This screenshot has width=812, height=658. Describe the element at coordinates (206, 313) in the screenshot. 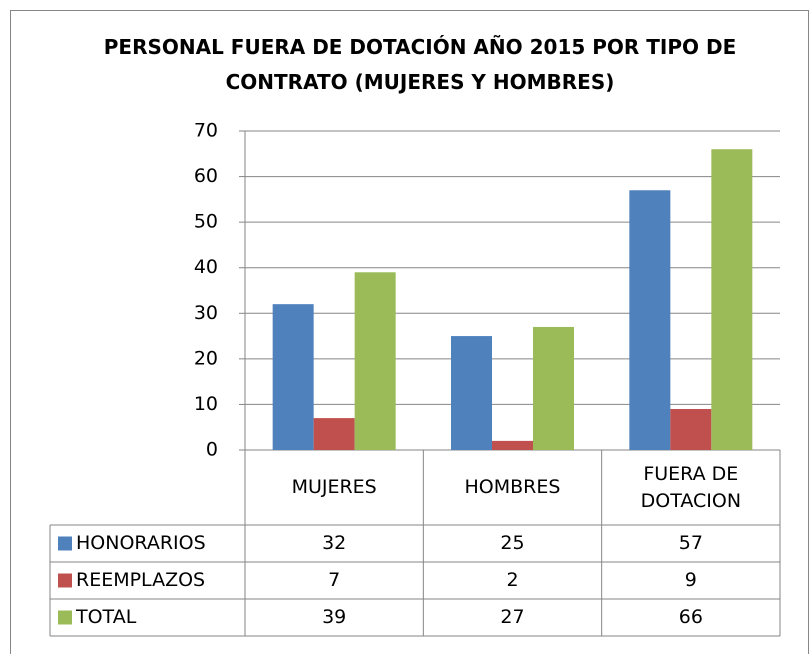

I see `y-tick-label: 30` at that location.